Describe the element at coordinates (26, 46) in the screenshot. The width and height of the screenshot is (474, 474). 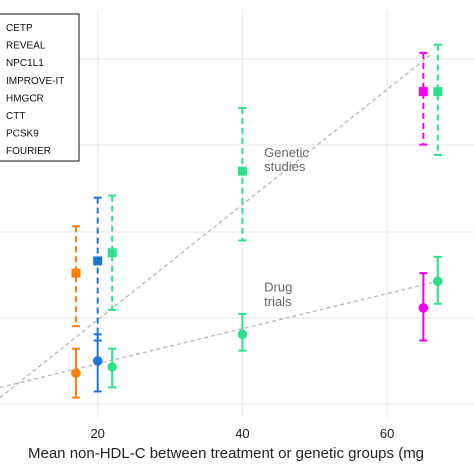
I see `legend-entry-reveal: REVEAL` at that location.